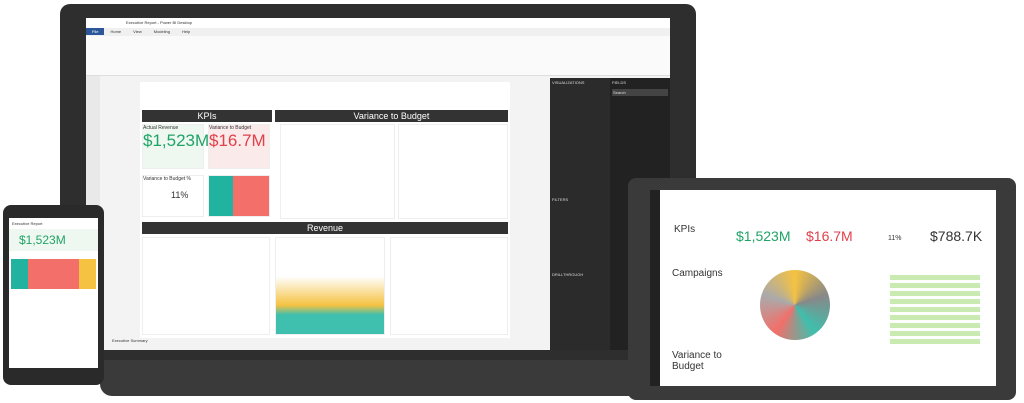 Image resolution: width=1024 pixels, height=403 pixels. What do you see at coordinates (186, 31) in the screenshot?
I see `tab-help: Help` at bounding box center [186, 31].